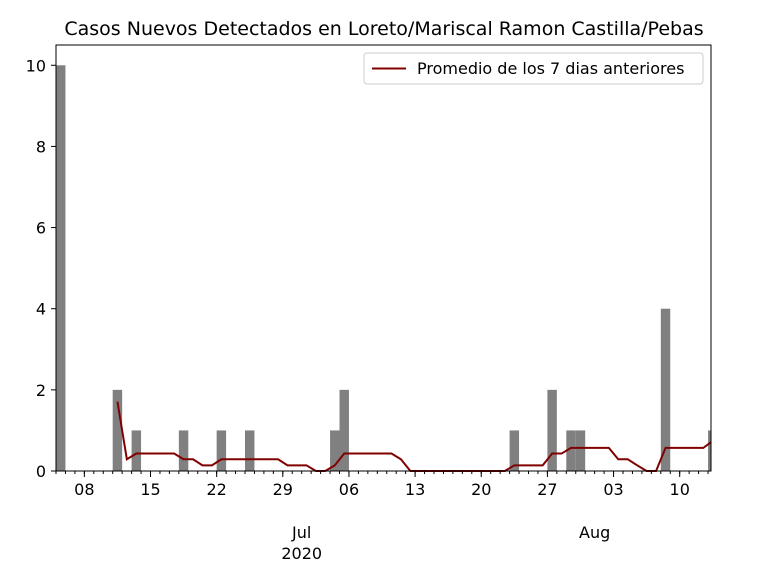  Describe the element at coordinates (41, 146) in the screenshot. I see `y-tick-label: 8` at that location.